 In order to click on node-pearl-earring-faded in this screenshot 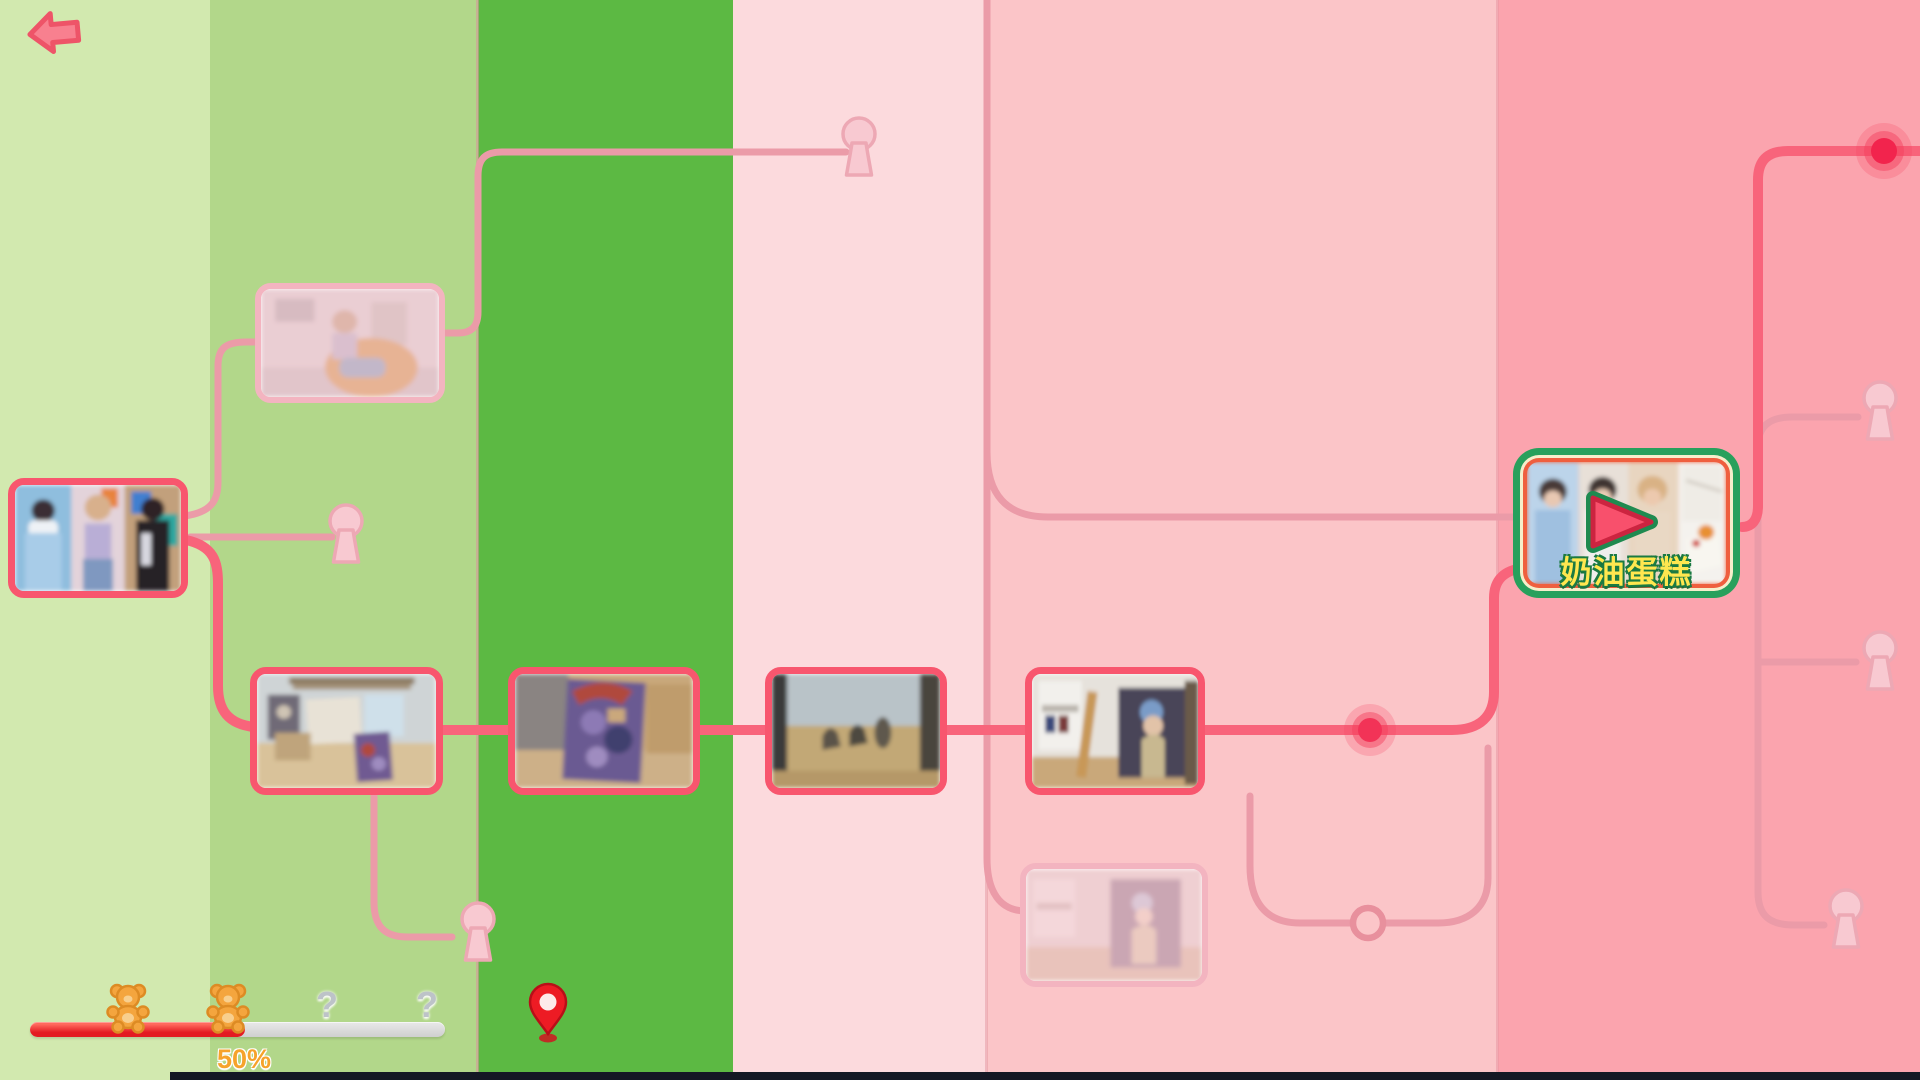, I will do `click(1114, 925)`.